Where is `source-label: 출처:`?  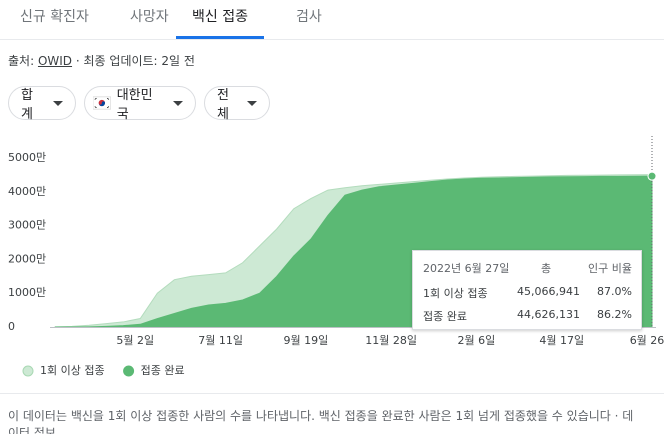
source-label: 출처: is located at coordinates (21, 61).